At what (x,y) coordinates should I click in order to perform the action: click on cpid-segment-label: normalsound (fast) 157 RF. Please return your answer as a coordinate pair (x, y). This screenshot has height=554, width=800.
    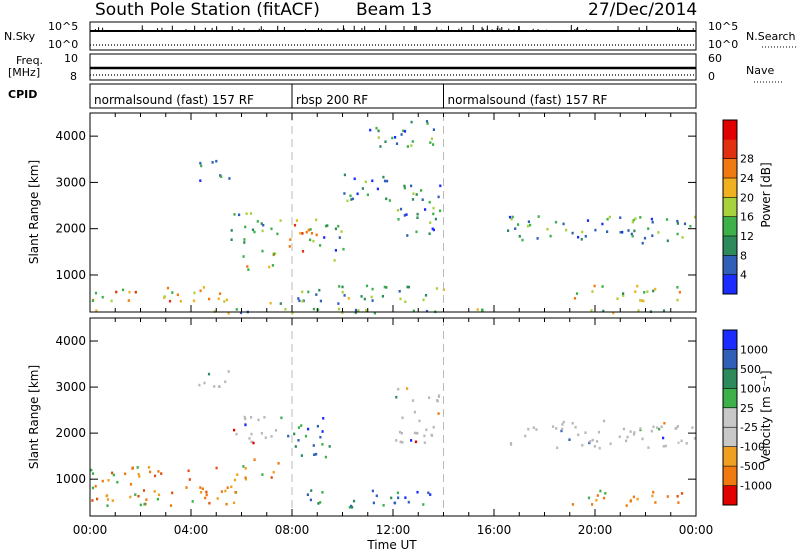
    Looking at the image, I should click on (174, 100).